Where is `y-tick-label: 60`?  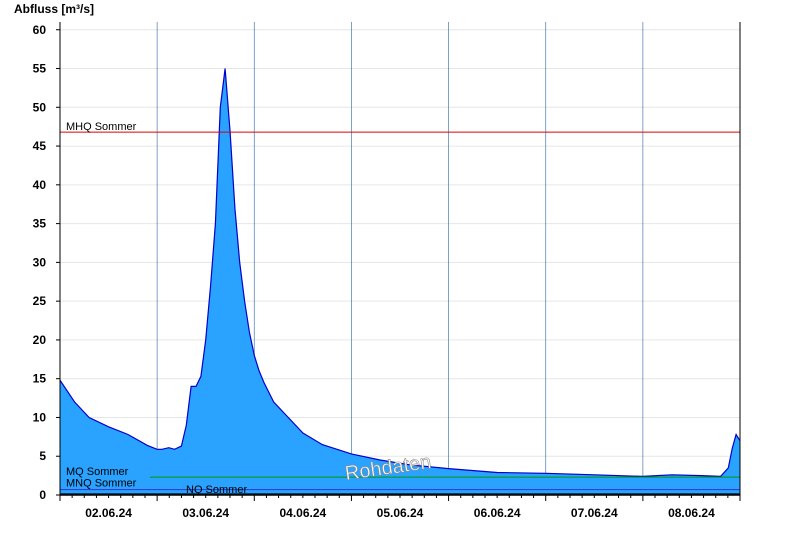 y-tick-label: 60 is located at coordinates (40, 30).